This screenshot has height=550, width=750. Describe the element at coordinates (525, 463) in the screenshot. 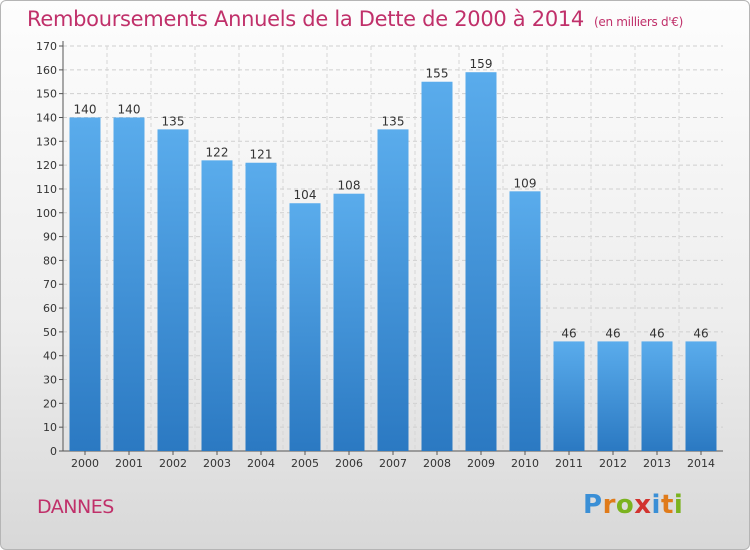

I see `x-tick-label-2010: 2010` at that location.